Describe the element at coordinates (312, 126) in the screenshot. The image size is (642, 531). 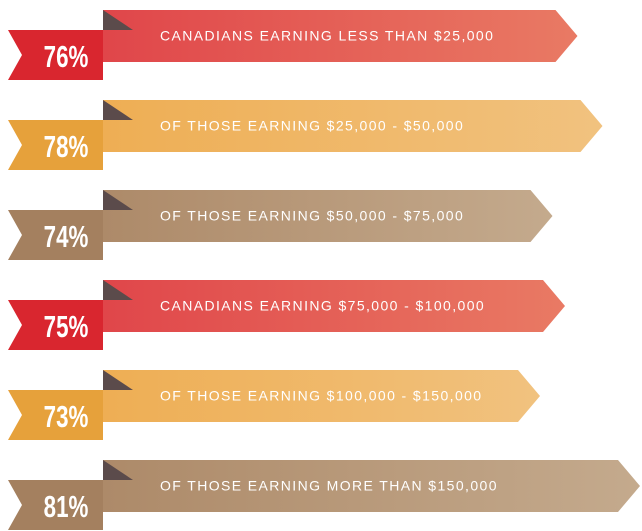
I see `ribbon-label: OF THOSE EARNING $25,000 - $50,000` at that location.